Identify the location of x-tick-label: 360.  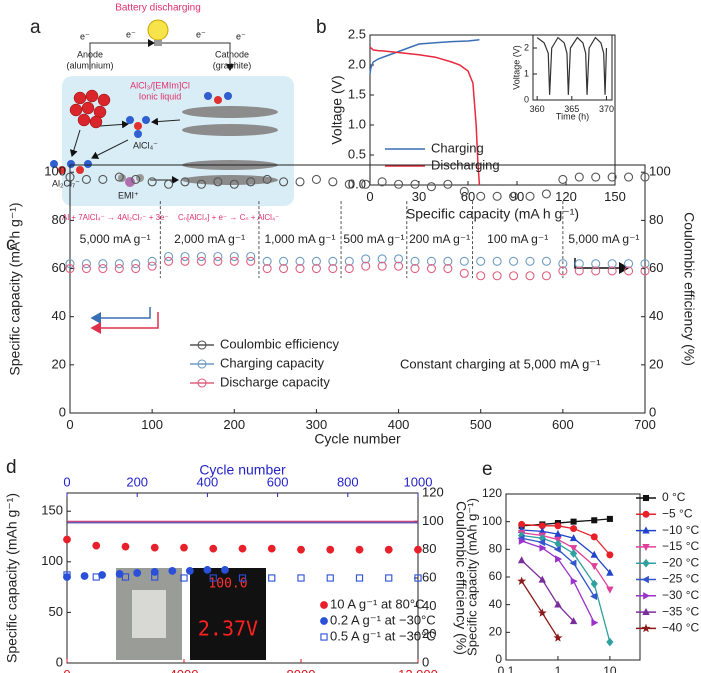
(537, 109).